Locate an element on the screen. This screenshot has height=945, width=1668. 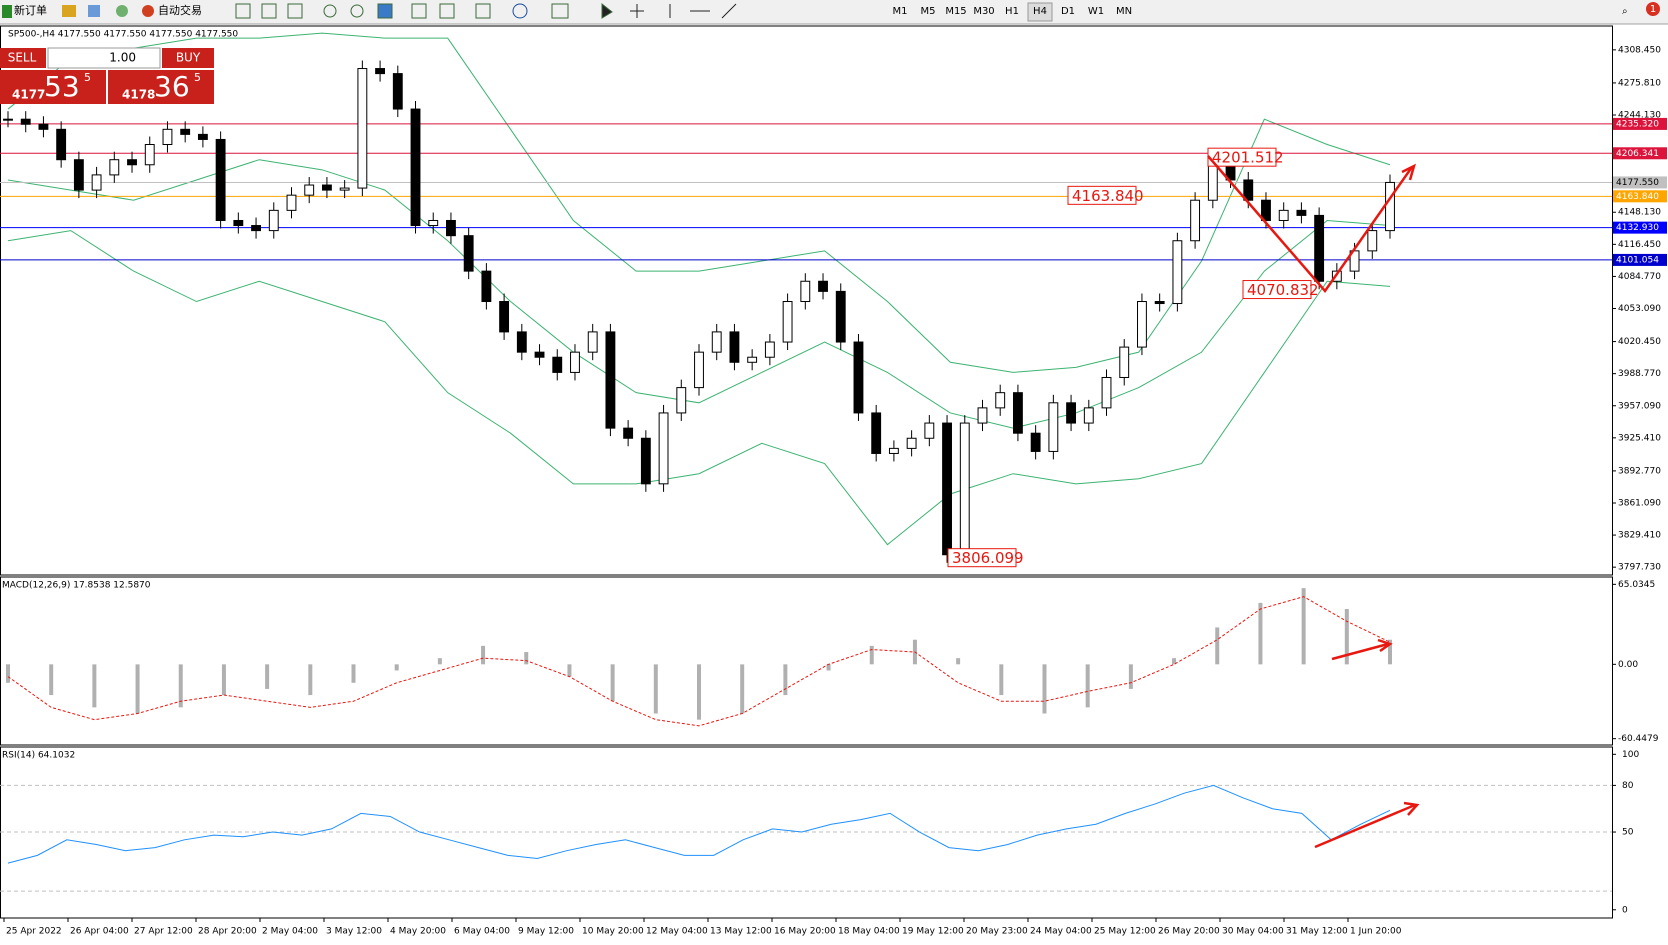
buy-button is located at coordinates (188, 58).